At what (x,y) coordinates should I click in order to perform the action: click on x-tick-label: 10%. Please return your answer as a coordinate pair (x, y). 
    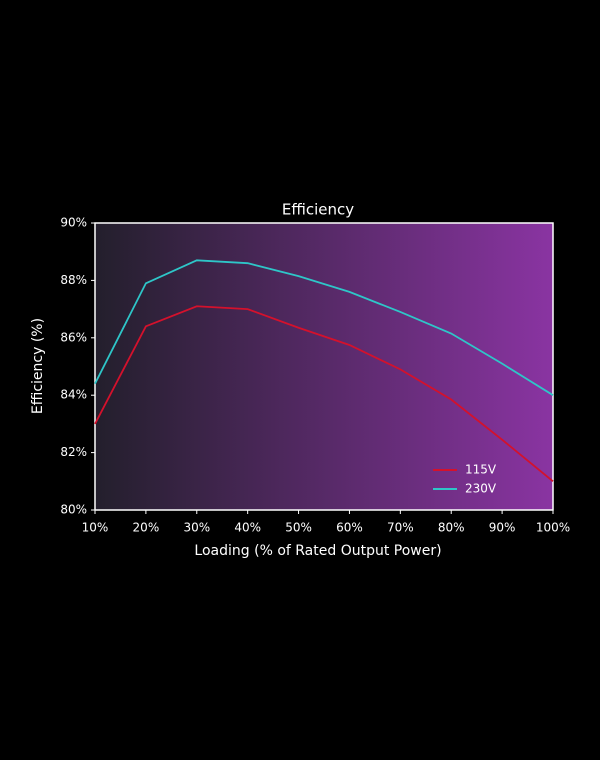
    Looking at the image, I should click on (95, 528).